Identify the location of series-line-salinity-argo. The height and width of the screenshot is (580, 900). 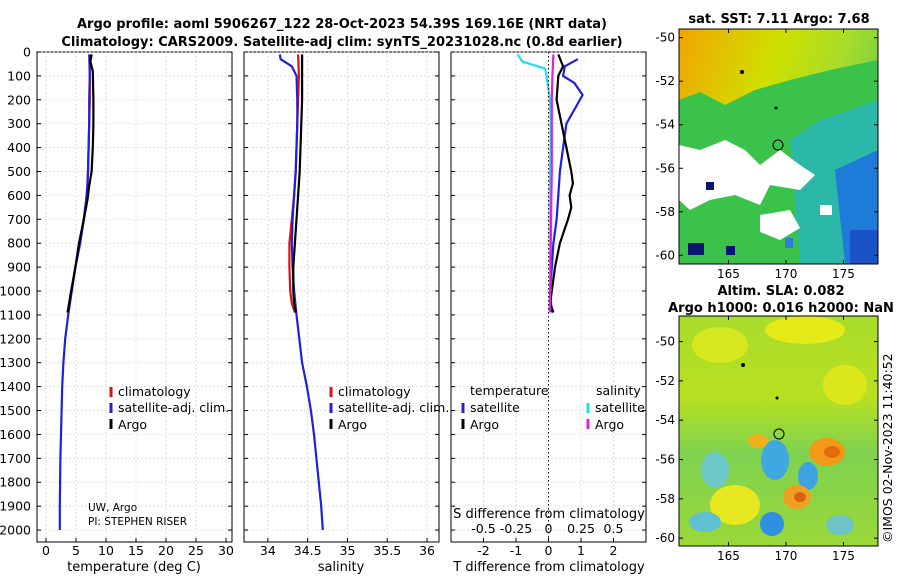
(551, 183).